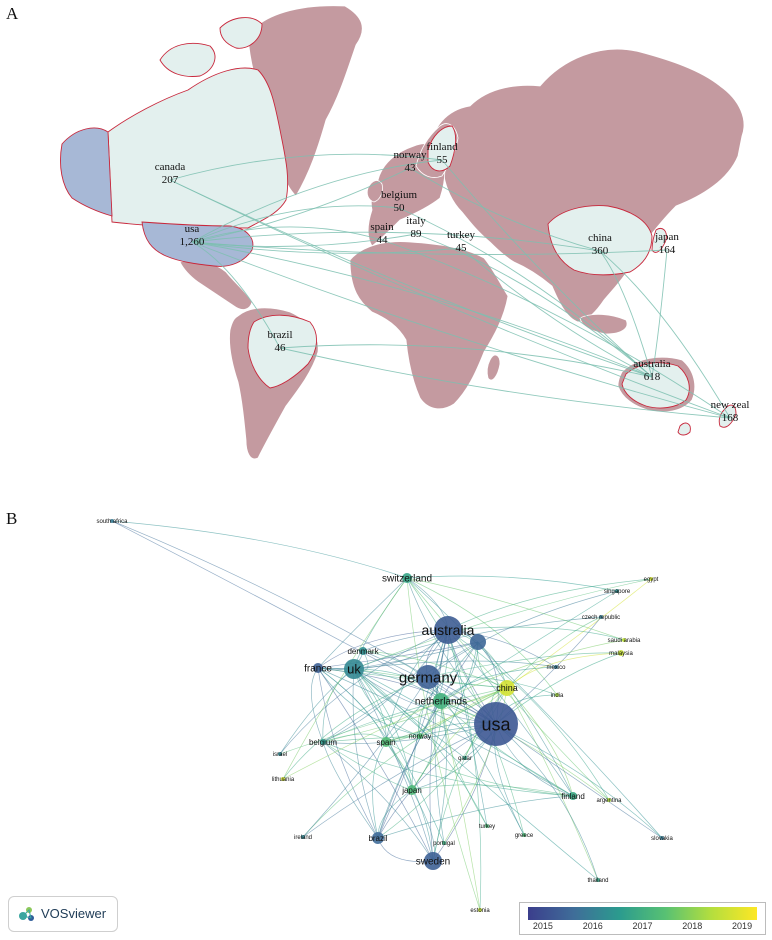 This screenshot has height=940, width=772. Describe the element at coordinates (363, 651) in the screenshot. I see `node-denmark` at that location.